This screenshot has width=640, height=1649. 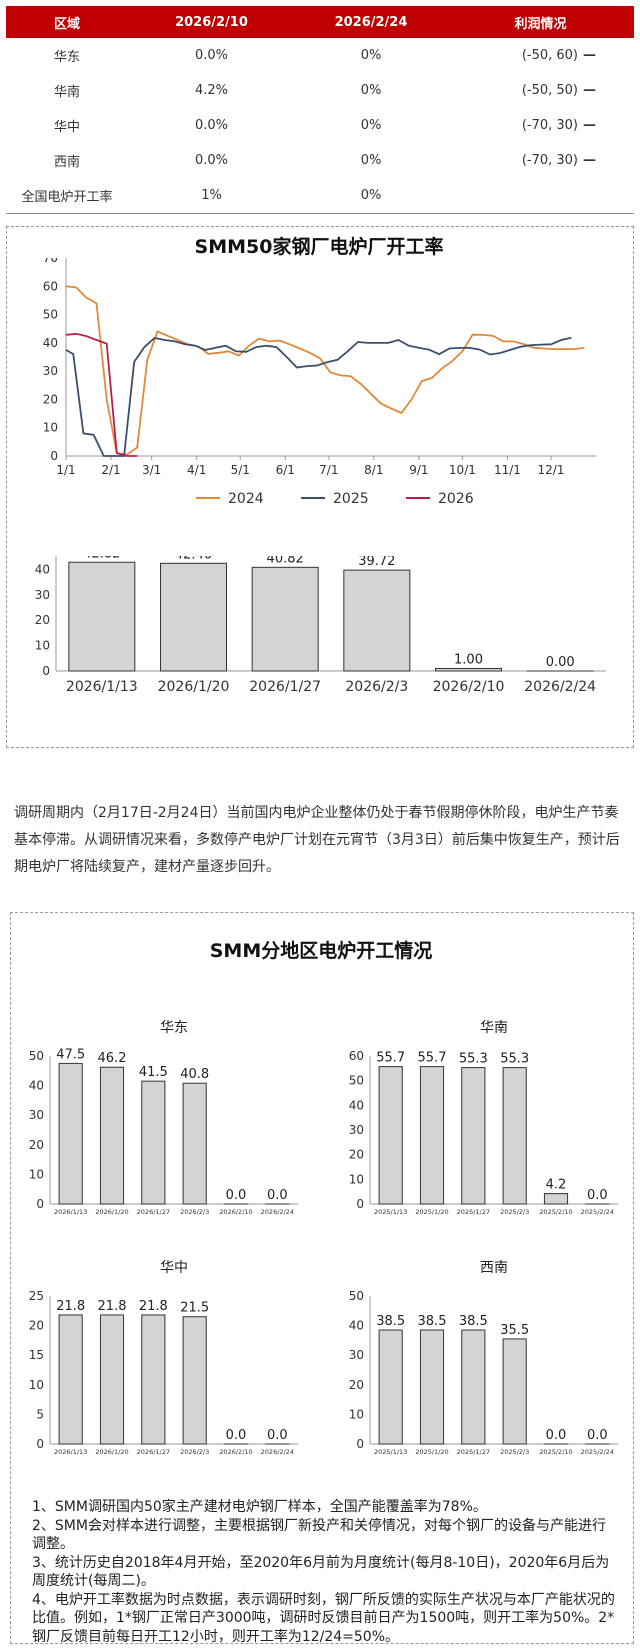 I want to click on data-label: 42.82, so click(x=101, y=558).